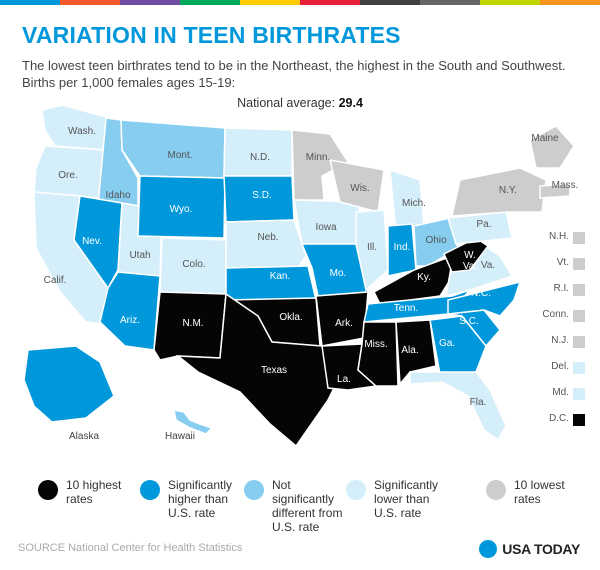  I want to click on state-label: S.C., so click(468, 321).